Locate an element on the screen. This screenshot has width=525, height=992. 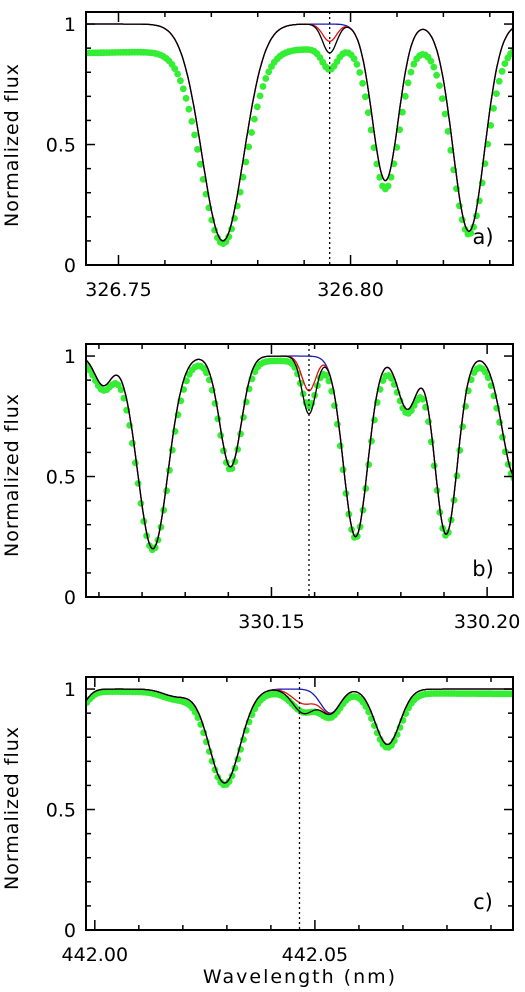
panel-b-y-tick-label: 1 is located at coordinates (70, 357).